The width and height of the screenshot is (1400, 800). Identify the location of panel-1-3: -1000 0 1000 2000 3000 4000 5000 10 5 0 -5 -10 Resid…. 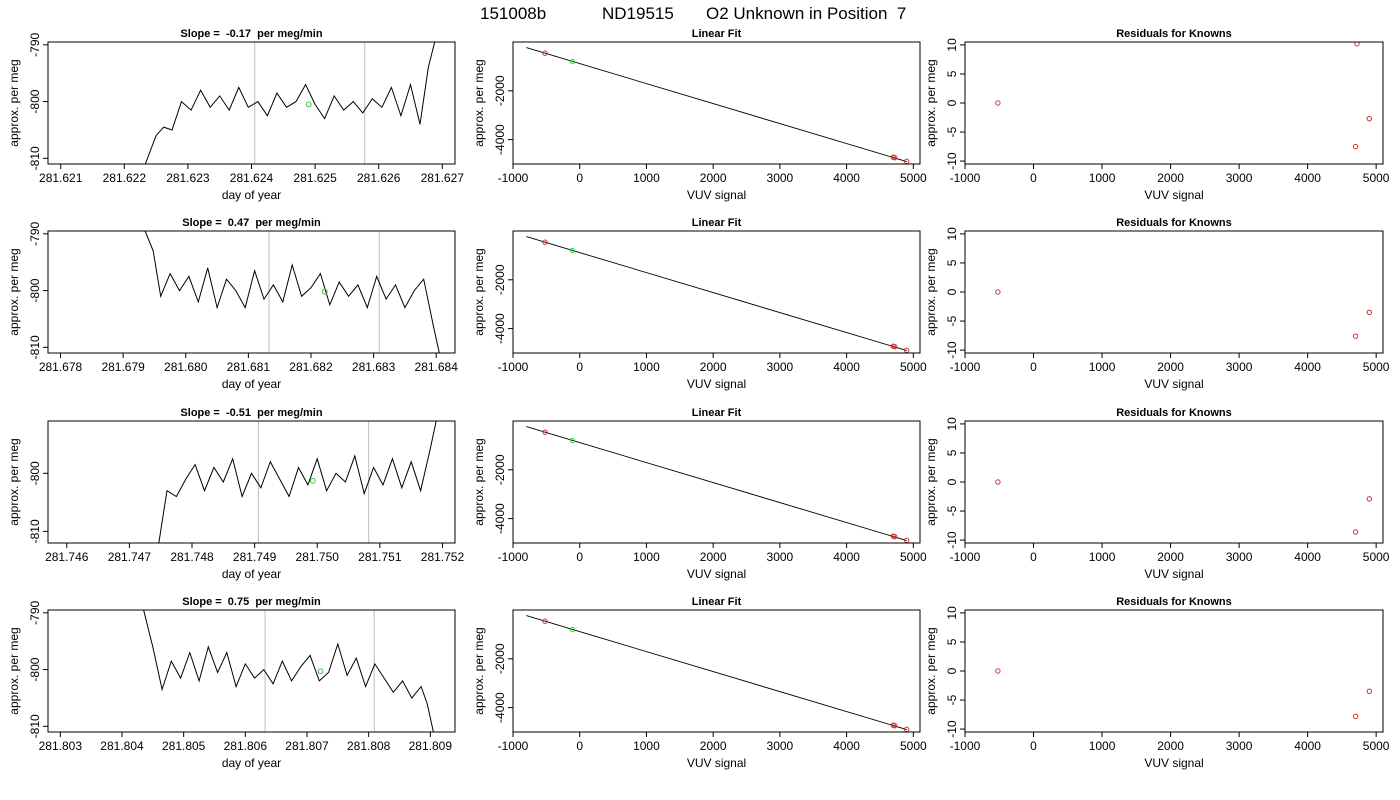
(1157, 115).